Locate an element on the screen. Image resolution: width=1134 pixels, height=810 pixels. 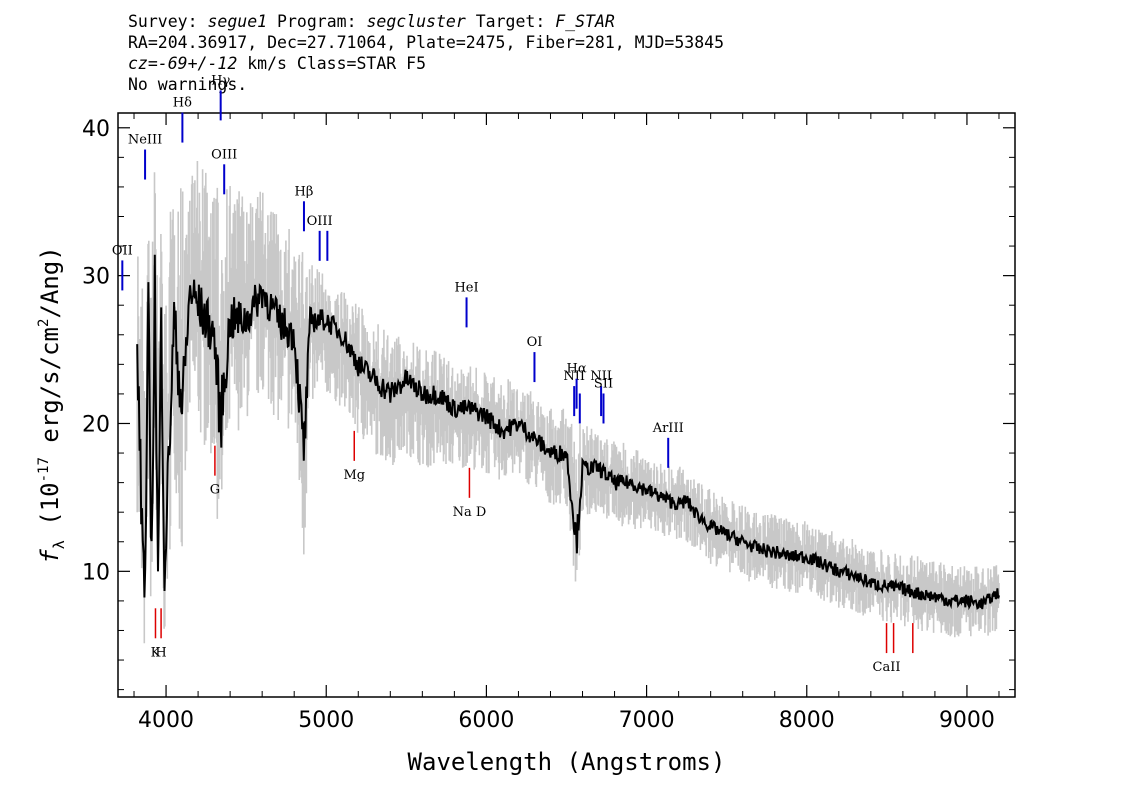
y-axis-title: fλ (10-17 erg/s/cm2/Ang) is located at coordinates (52, 404).